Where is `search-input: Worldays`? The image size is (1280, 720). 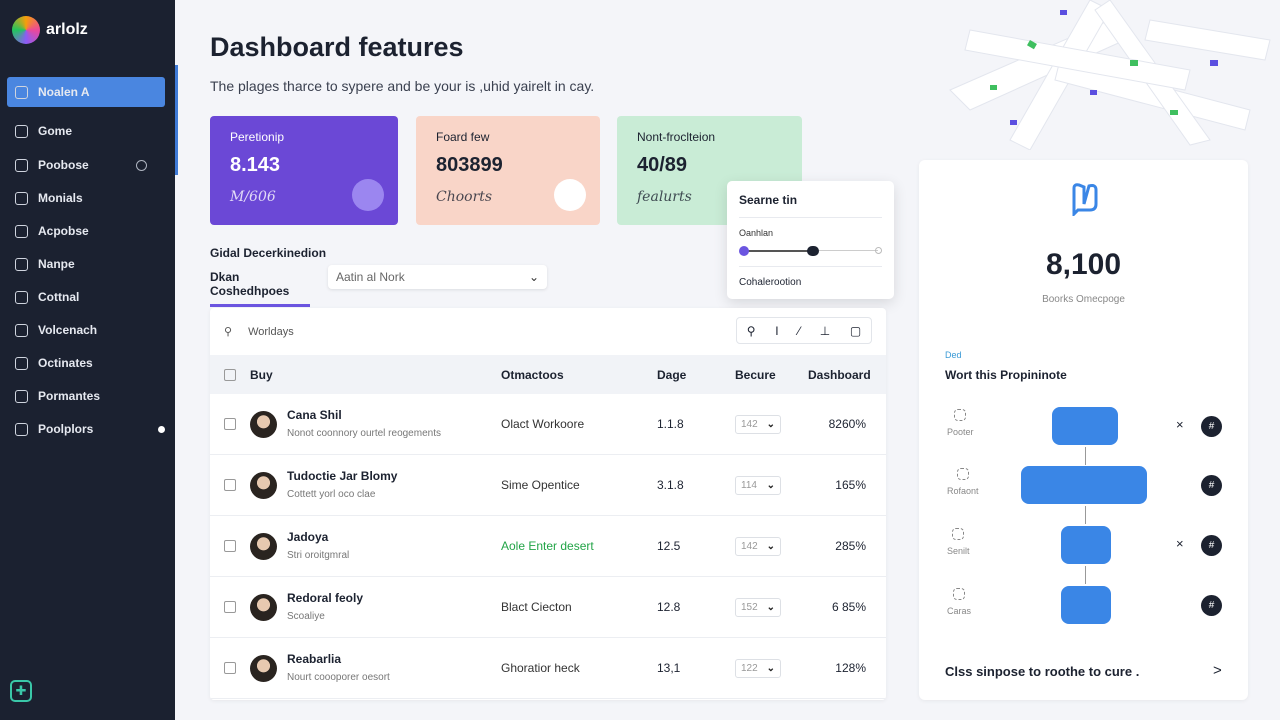
search-input: Worldays is located at coordinates (271, 331).